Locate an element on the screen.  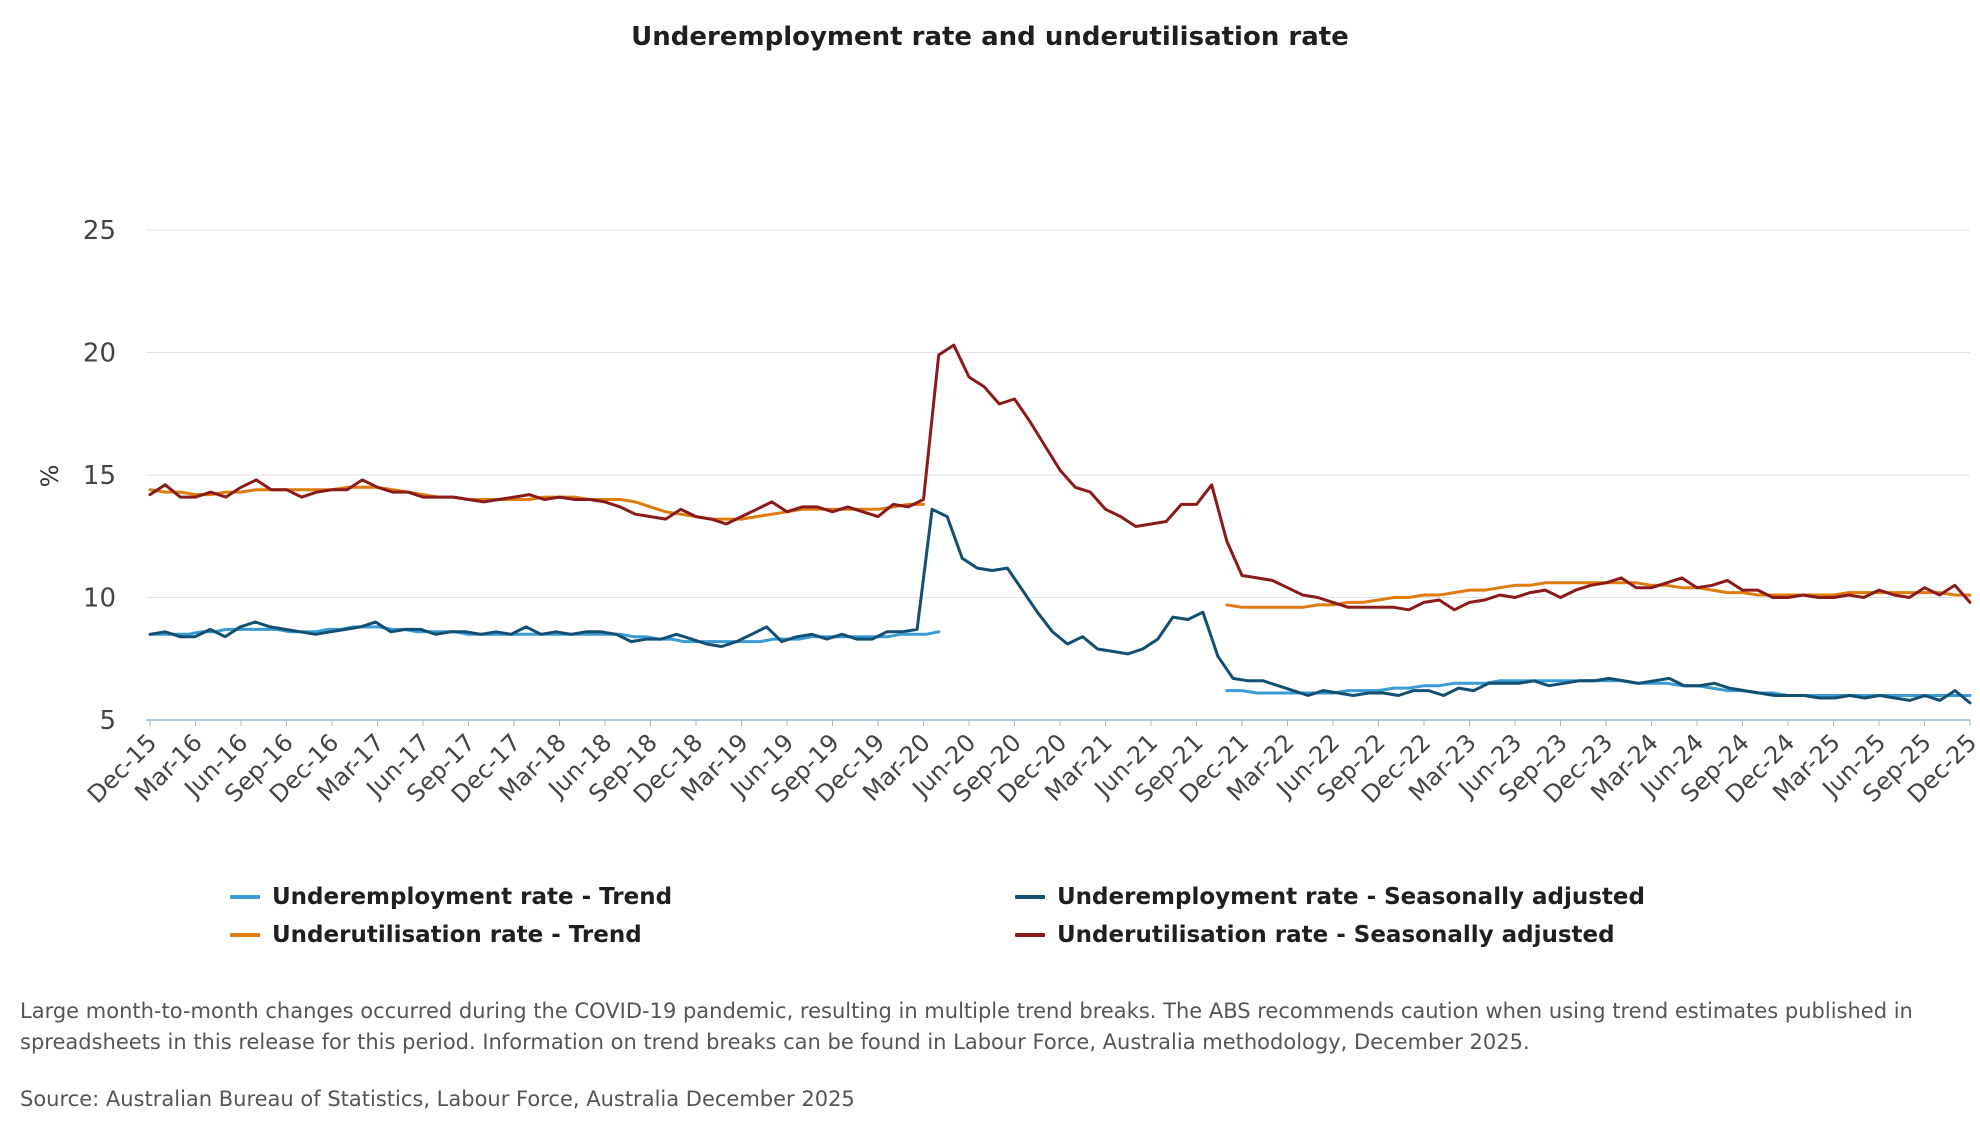
series-underutilisation-trend is located at coordinates (536, 503).